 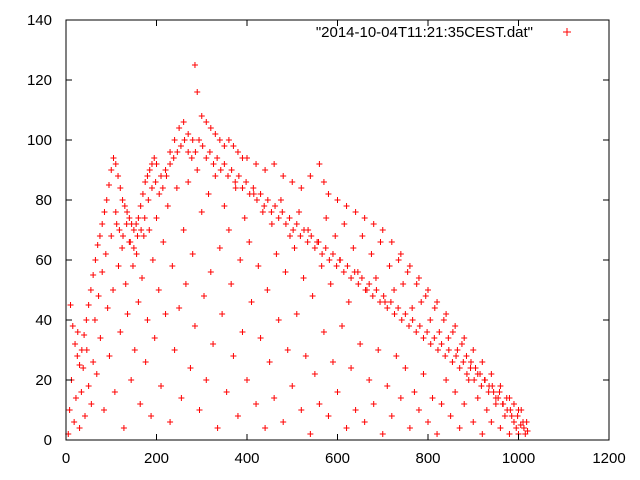 I want to click on y-tick-label: 140, so click(x=39, y=20).